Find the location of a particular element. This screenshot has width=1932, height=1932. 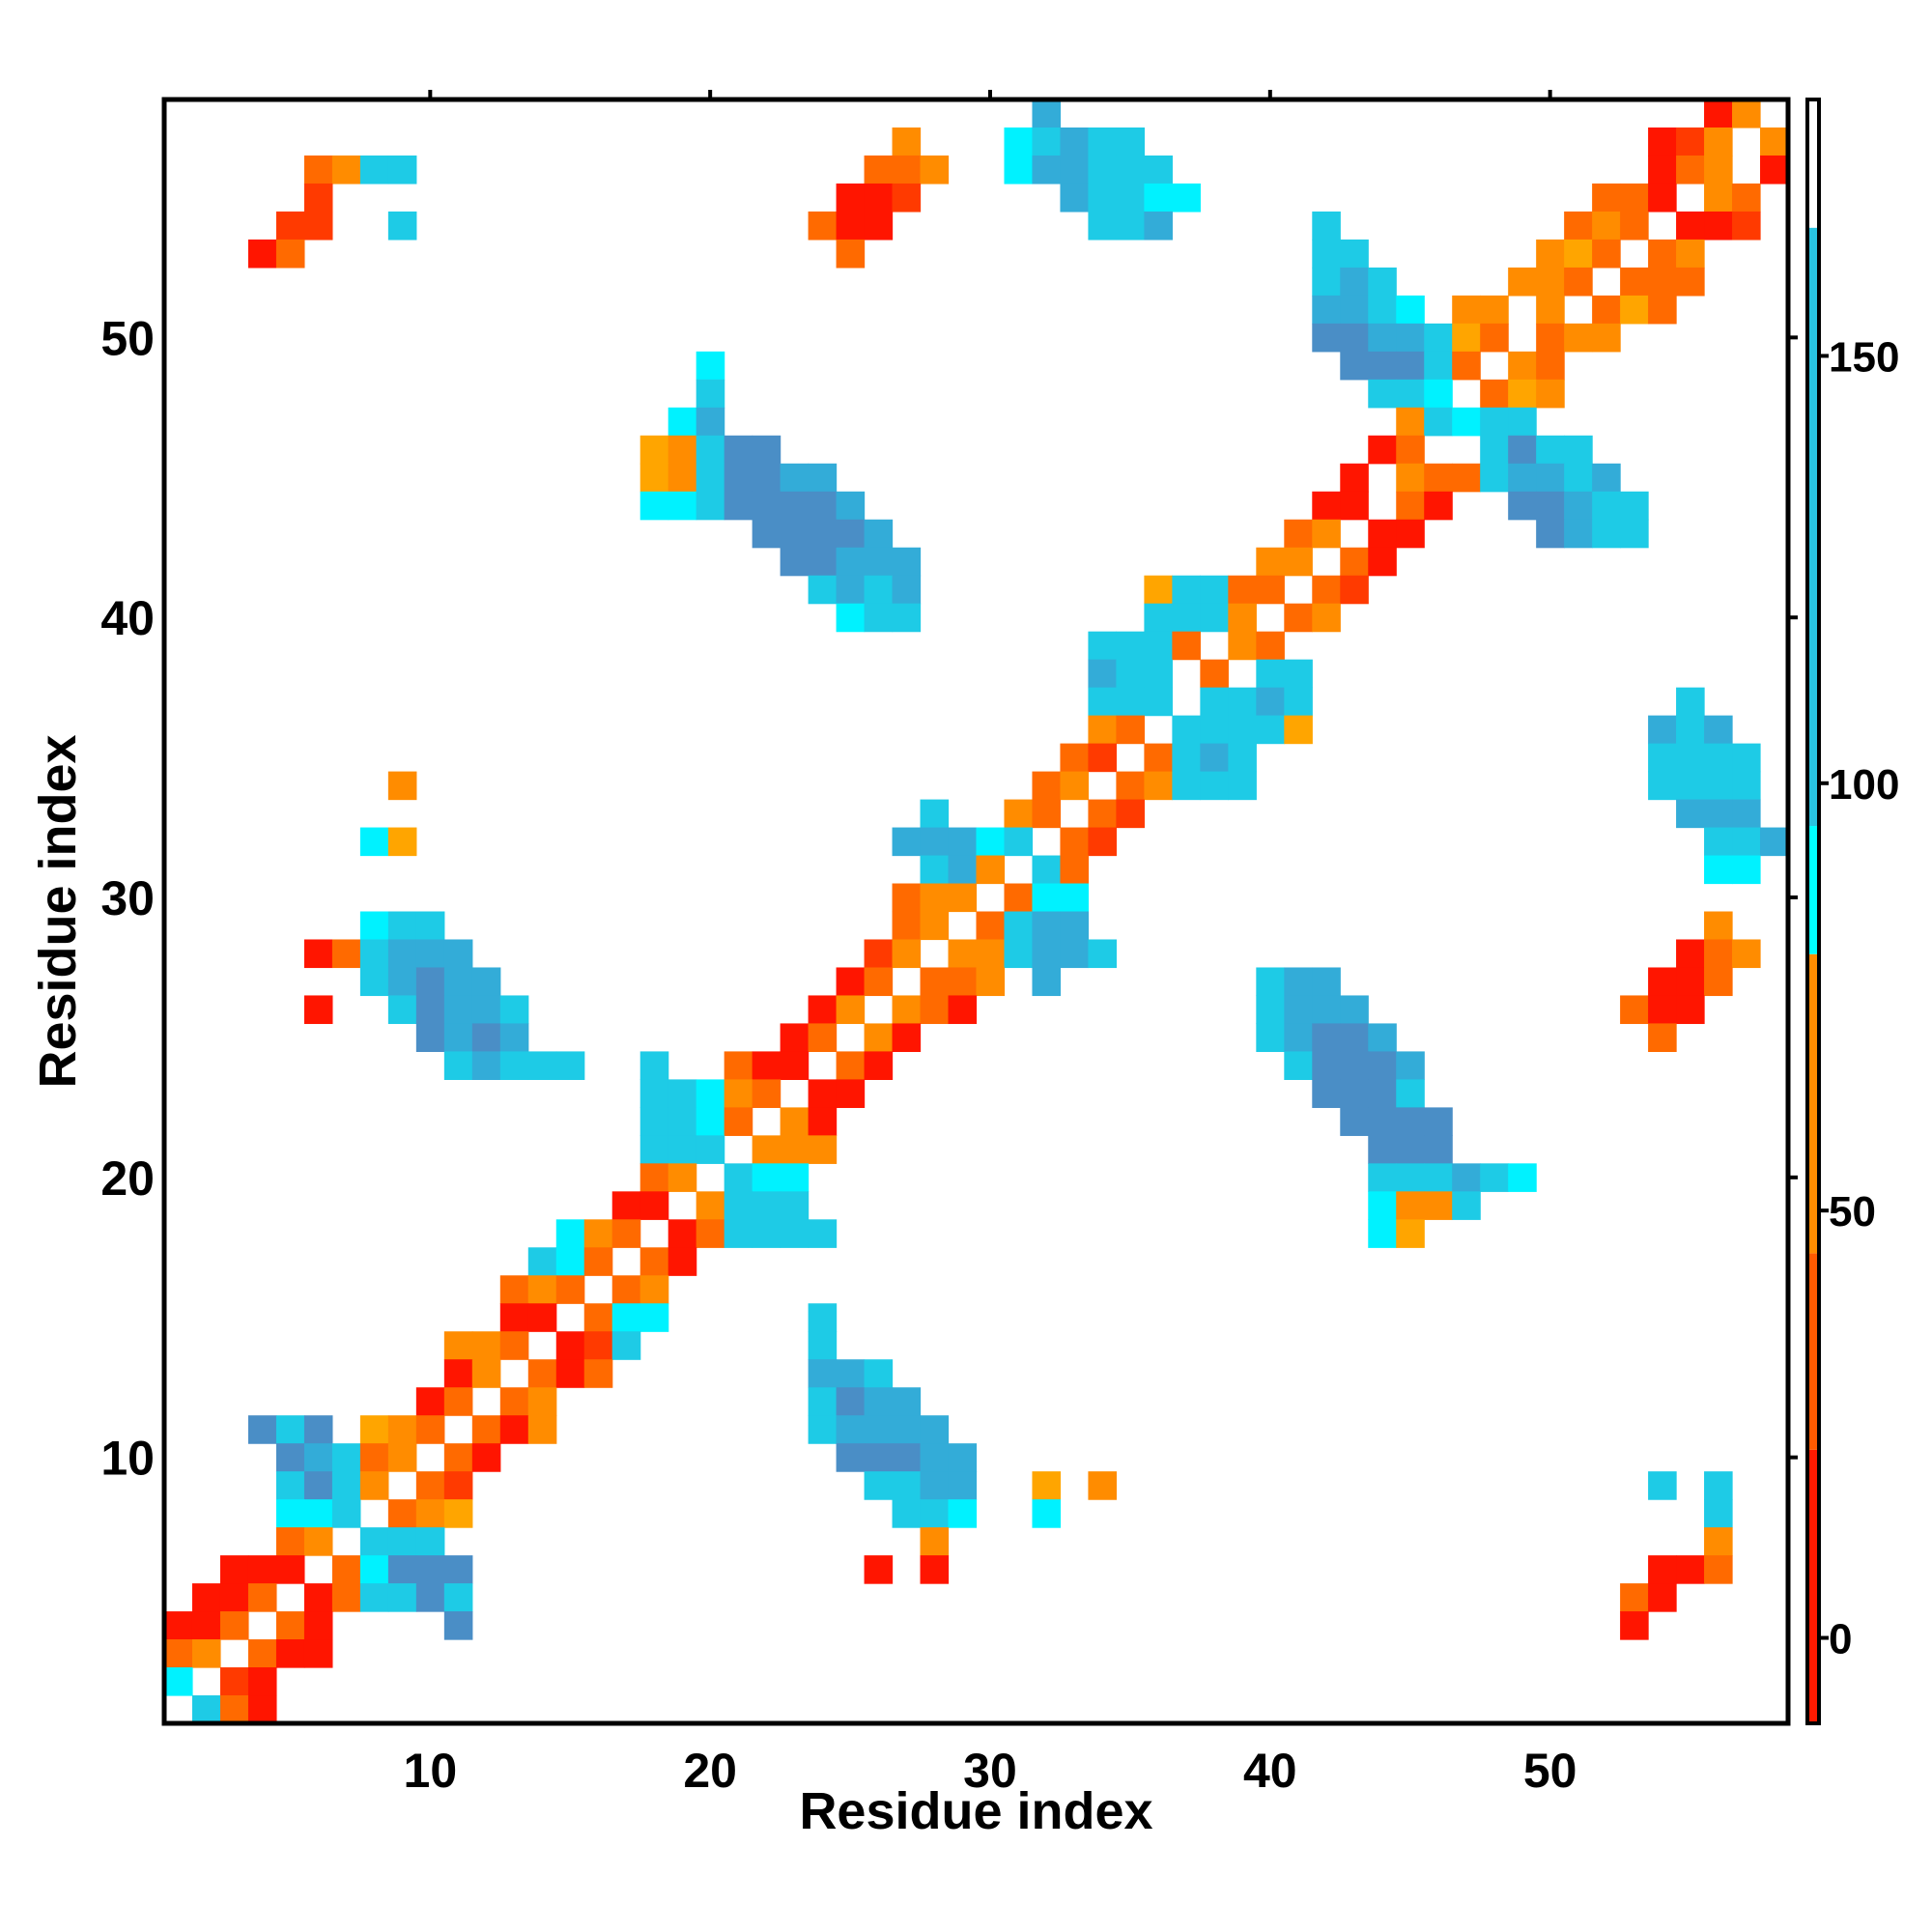

colorbar-frame is located at coordinates (1813, 911).